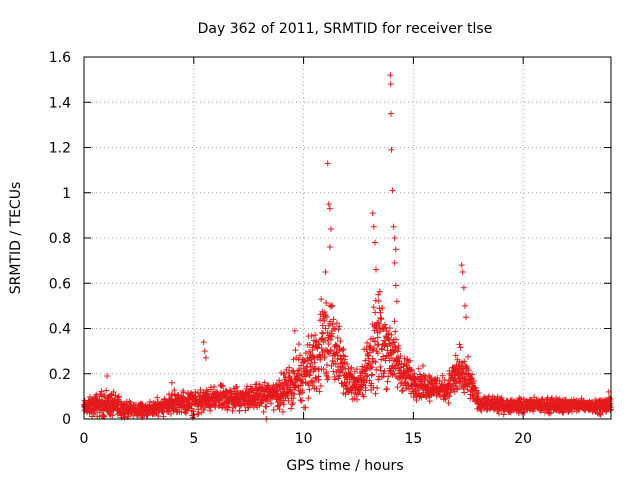 The height and width of the screenshot is (480, 640). I want to click on y-tick-label: 1.2, so click(60, 149).